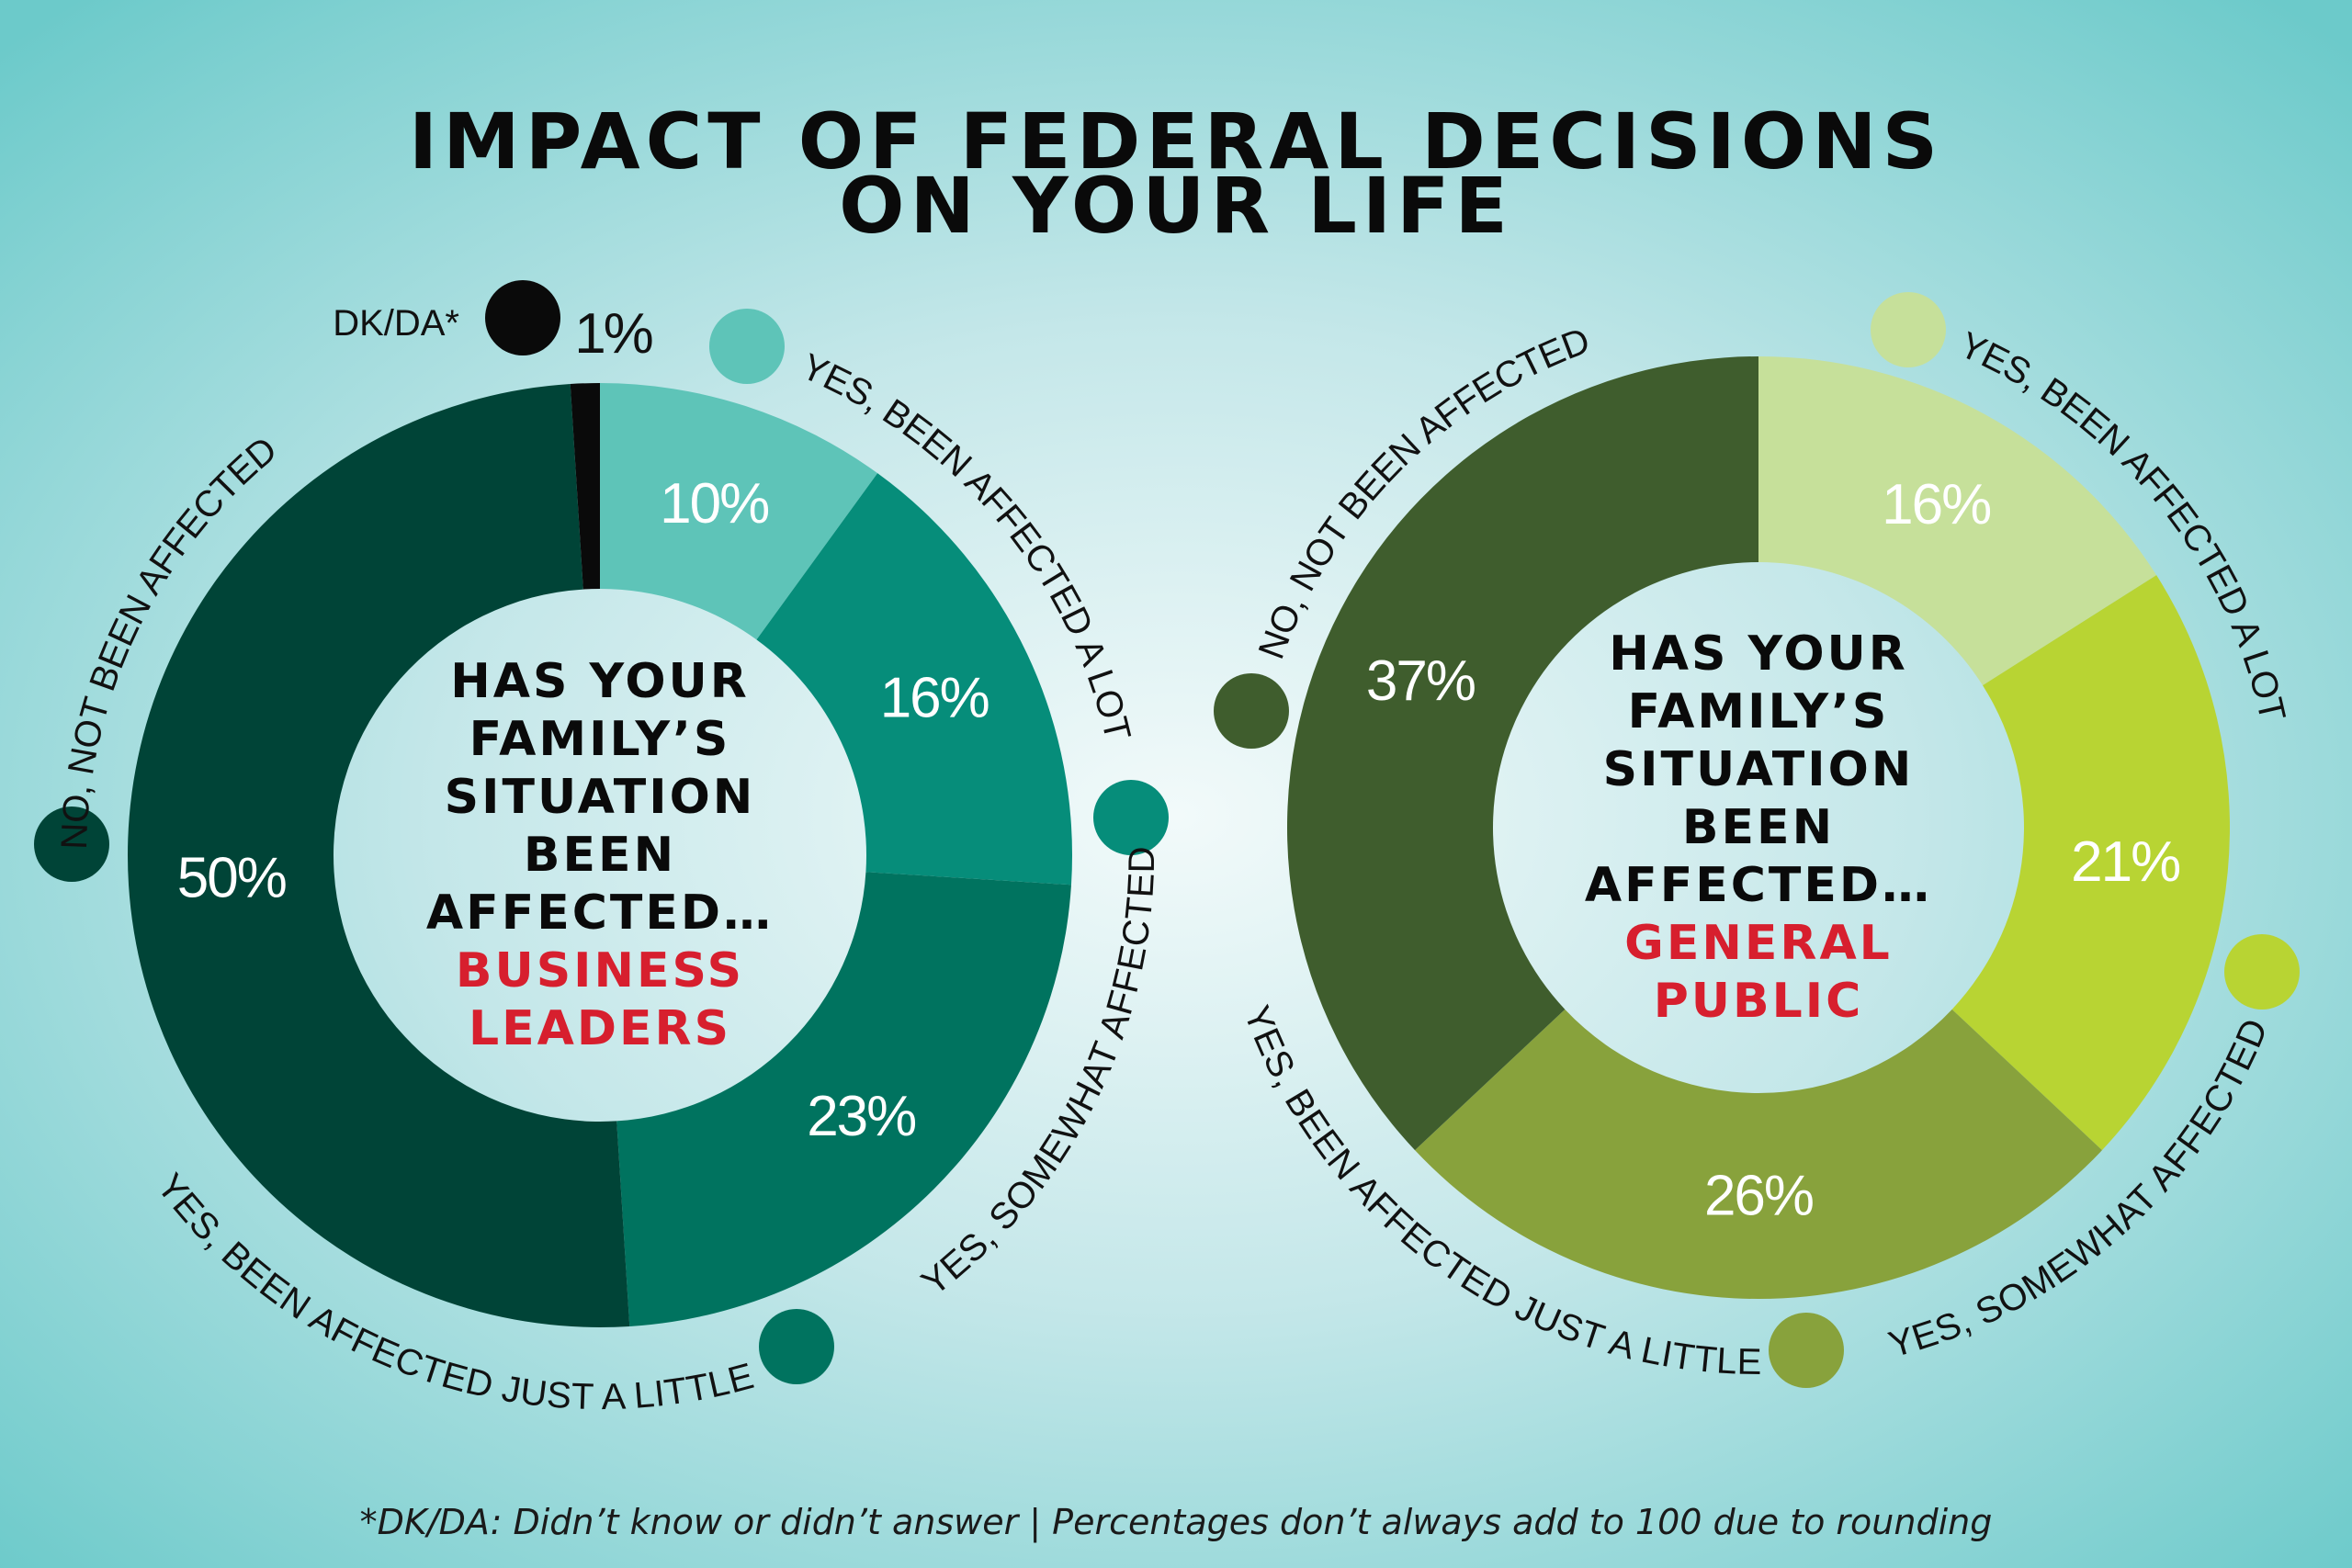 Image resolution: width=2352 pixels, height=1568 pixels. Describe the element at coordinates (714, 504) in the screenshot. I see `value-label: 10%` at that location.